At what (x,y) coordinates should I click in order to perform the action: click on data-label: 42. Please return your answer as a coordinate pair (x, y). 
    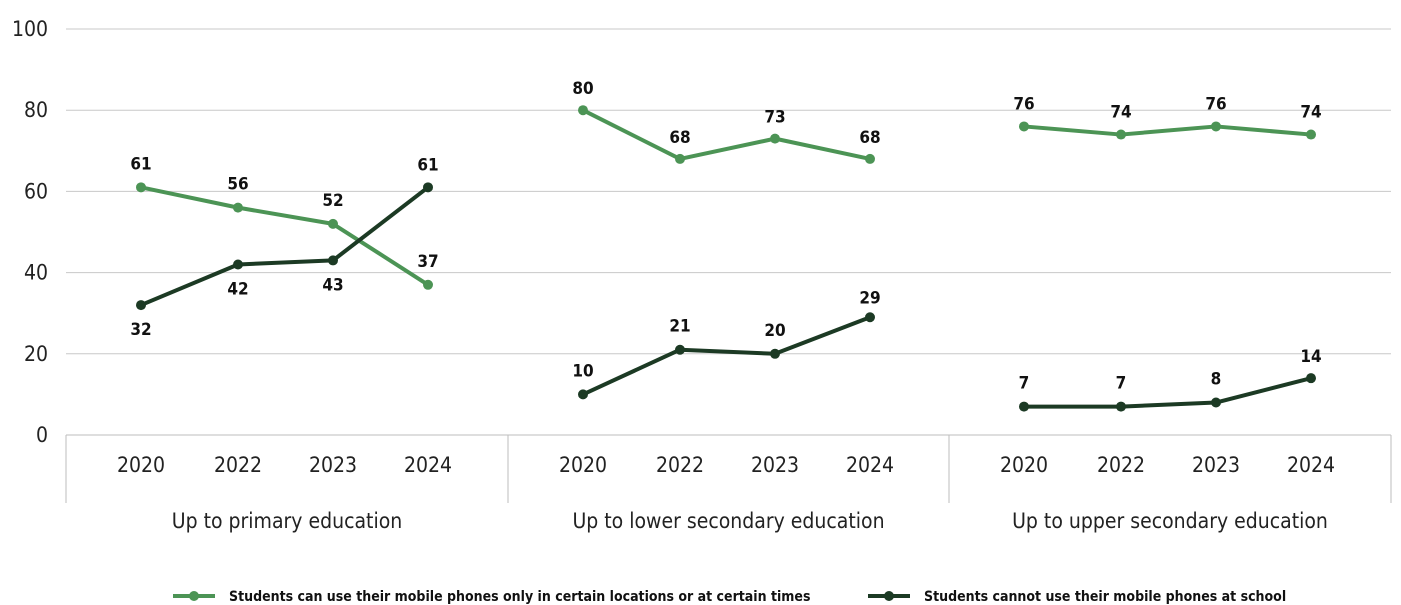
    Looking at the image, I should click on (237, 289).